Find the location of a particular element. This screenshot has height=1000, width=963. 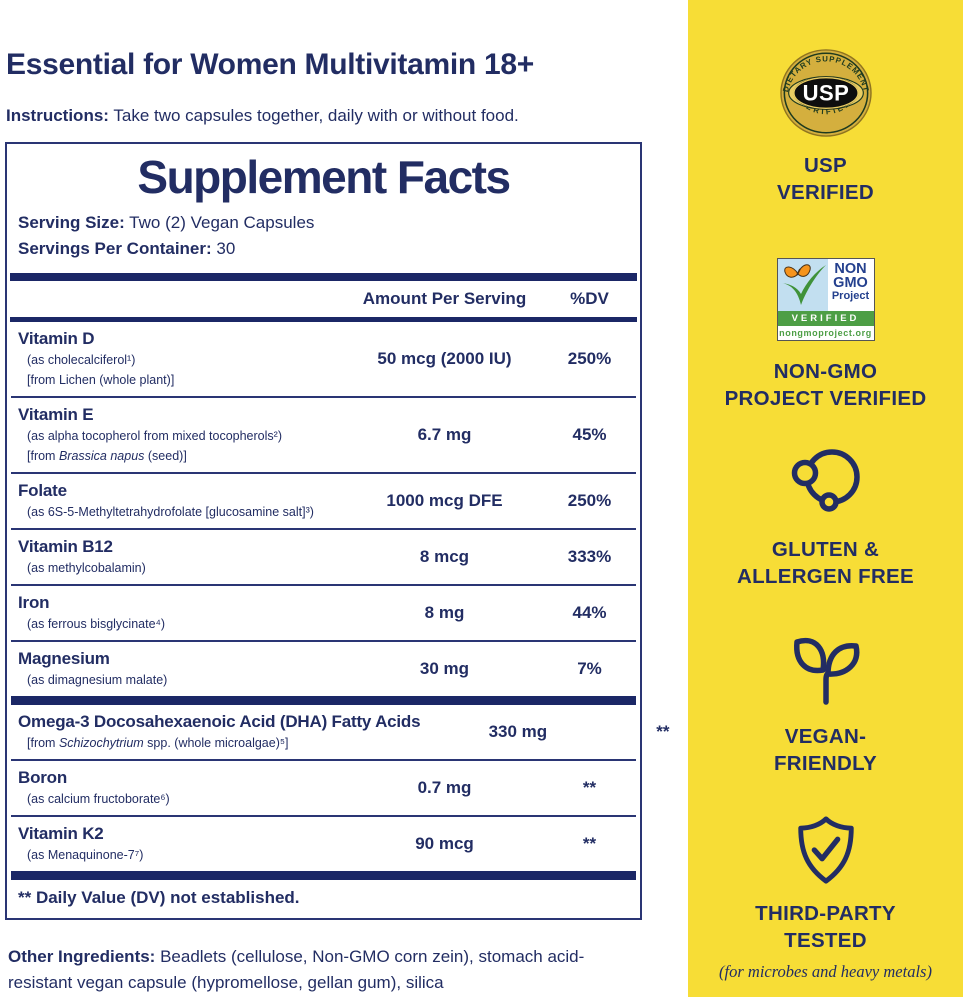

non-gmo-label-line2: PROJECT VERIFIED is located at coordinates (825, 398).